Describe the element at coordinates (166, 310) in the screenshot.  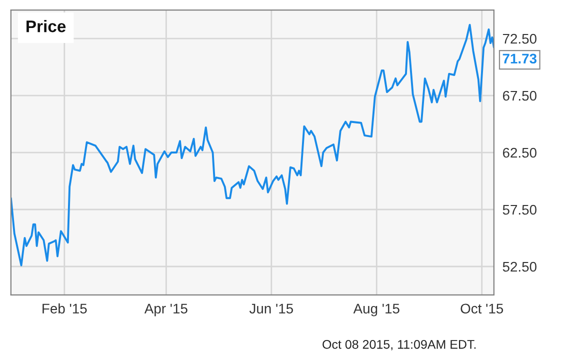
I see `x-tick-label: Apr '15` at that location.